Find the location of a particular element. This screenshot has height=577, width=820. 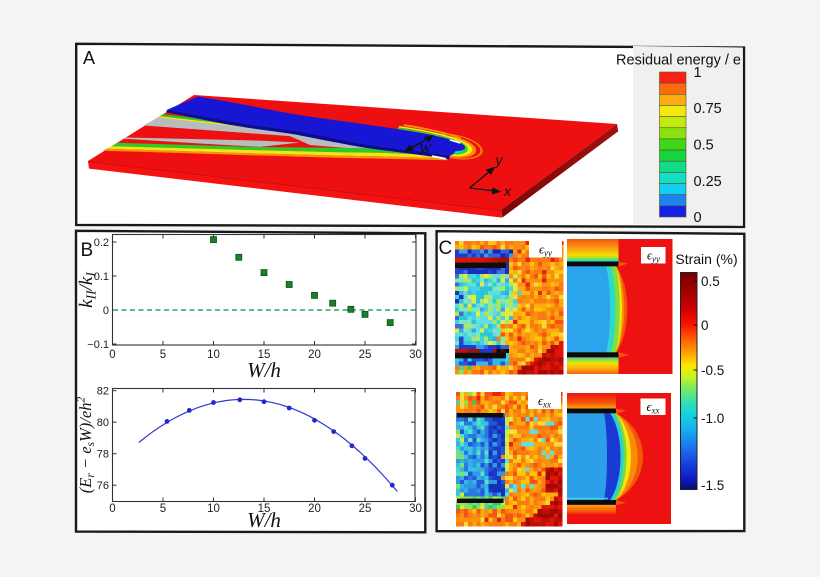

svg-text: 1 is located at coordinates (698, 73).